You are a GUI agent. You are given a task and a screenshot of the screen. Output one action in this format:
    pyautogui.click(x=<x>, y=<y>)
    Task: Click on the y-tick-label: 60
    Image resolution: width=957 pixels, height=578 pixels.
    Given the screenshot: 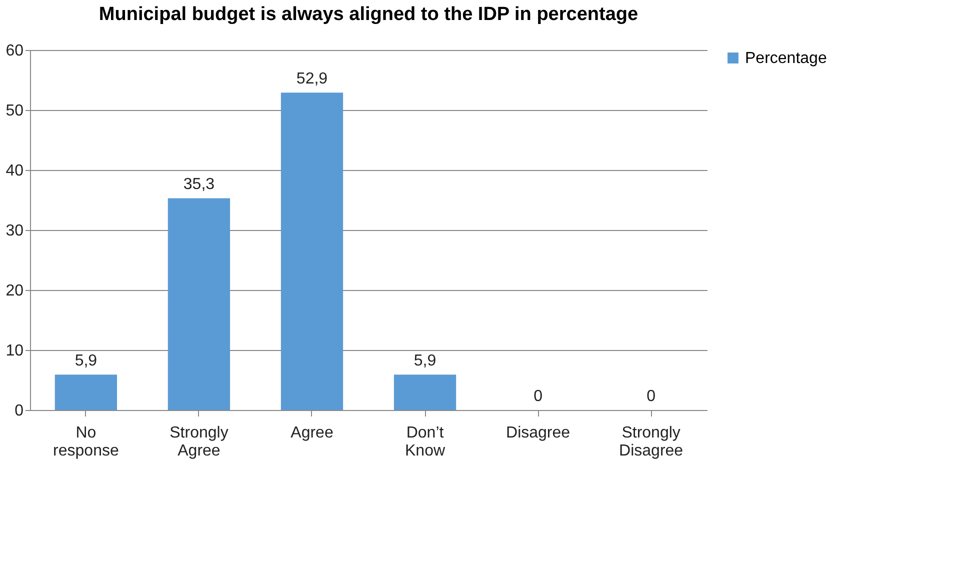 What is the action you would take?
    pyautogui.click(x=15, y=51)
    